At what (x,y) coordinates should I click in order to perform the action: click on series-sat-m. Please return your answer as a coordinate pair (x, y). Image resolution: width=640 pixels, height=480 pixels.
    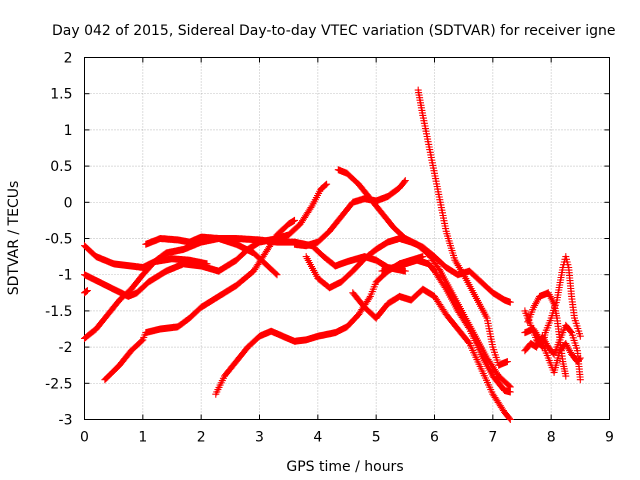
    Looking at the image, I should click on (462, 227).